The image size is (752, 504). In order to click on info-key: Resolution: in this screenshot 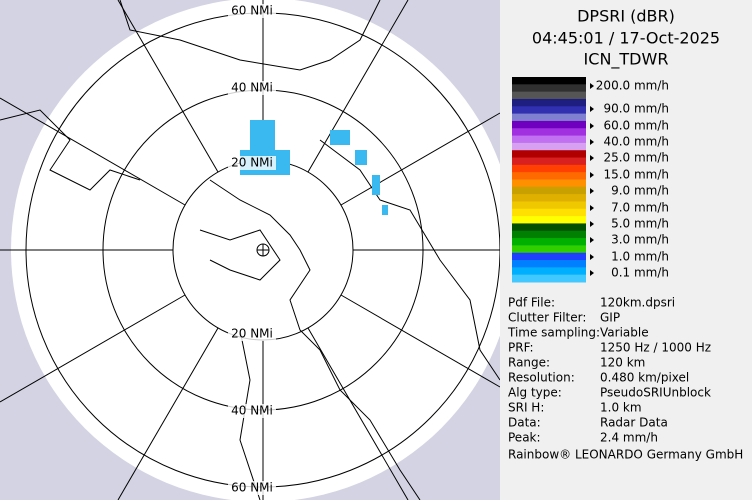, I will do `click(541, 378)`.